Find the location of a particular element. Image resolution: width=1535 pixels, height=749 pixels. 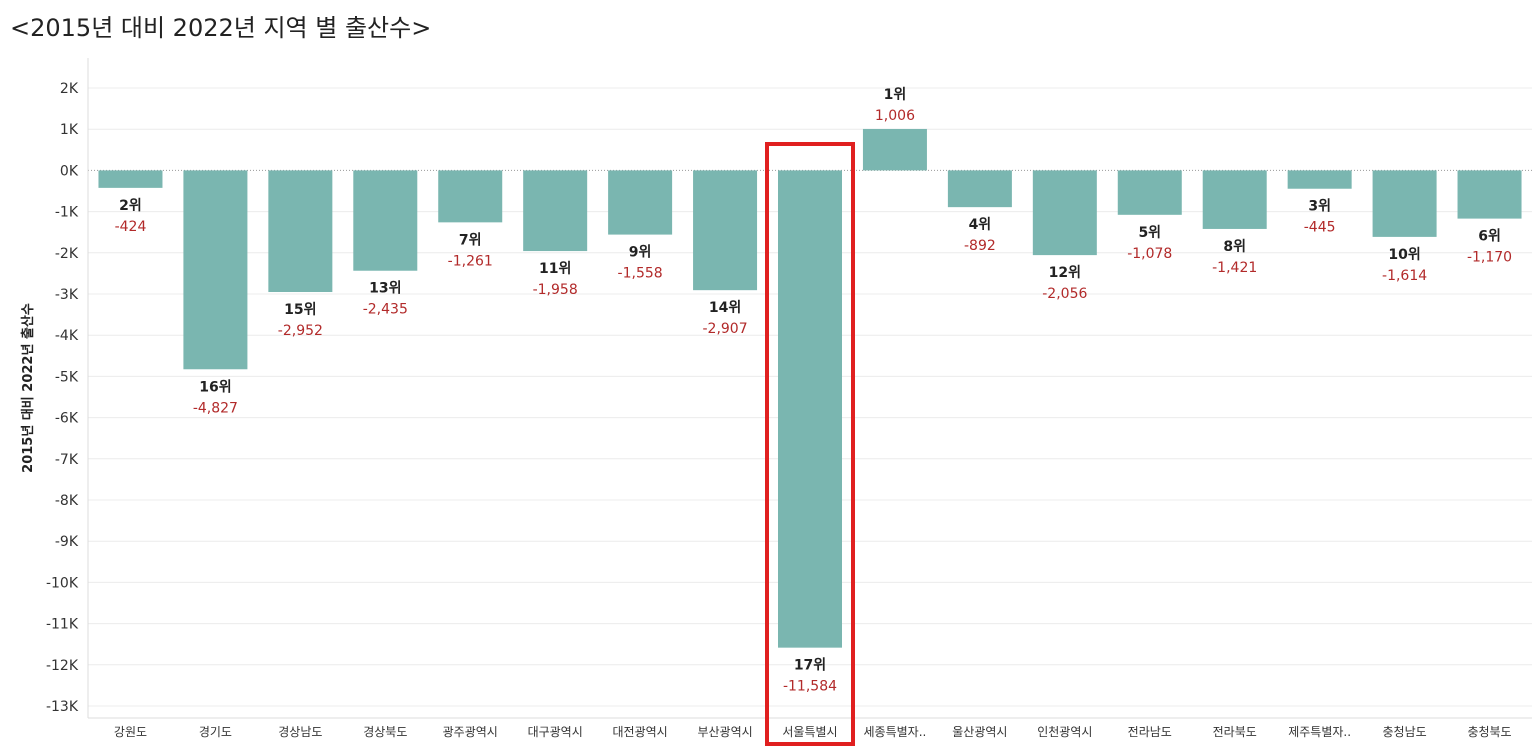

value-label: -1,421 is located at coordinates (1234, 268).